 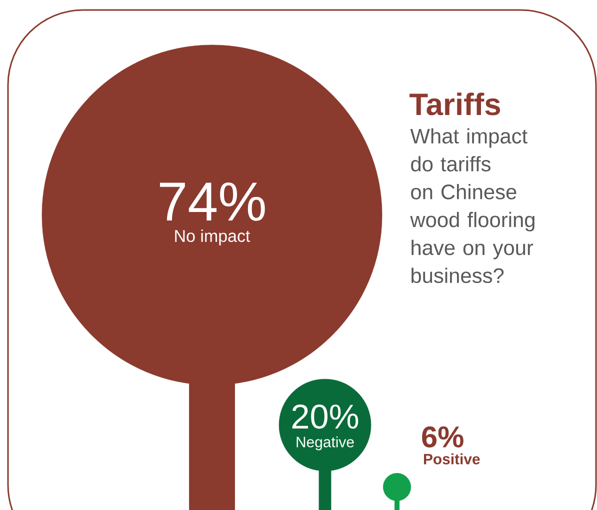 I want to click on category-label: Positive, so click(x=452, y=458).